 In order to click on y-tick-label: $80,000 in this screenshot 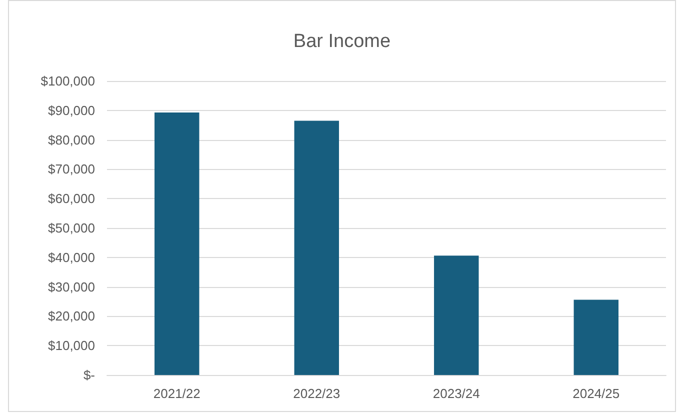, I will do `click(71, 140)`.